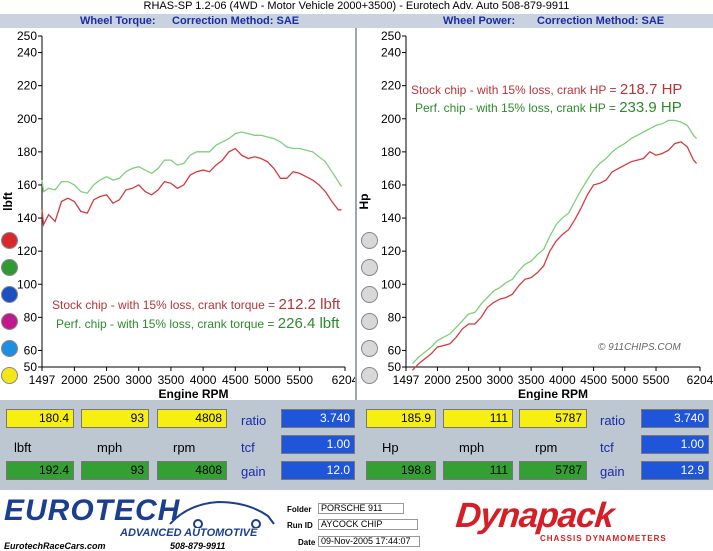  Describe the element at coordinates (27, 86) in the screenshot. I see `torque-y-tick-label: 220` at that location.